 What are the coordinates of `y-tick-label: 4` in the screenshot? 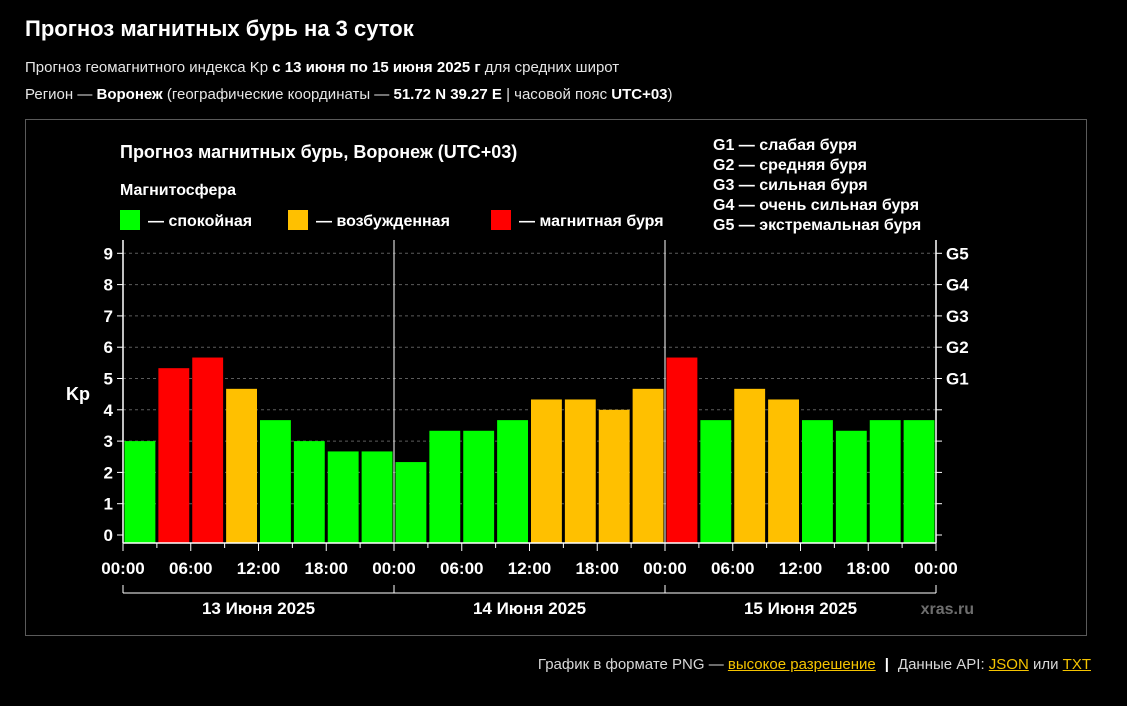 It's located at (109, 410).